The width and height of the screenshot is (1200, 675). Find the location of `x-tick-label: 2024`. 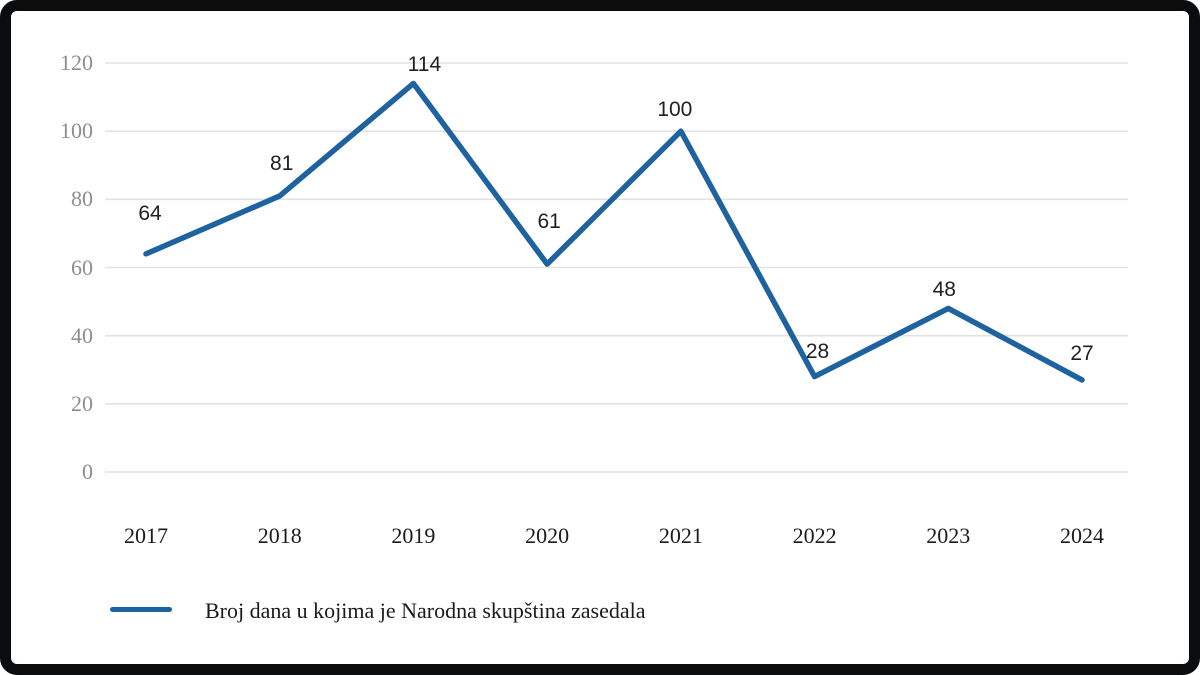

x-tick-label: 2024 is located at coordinates (1082, 535).